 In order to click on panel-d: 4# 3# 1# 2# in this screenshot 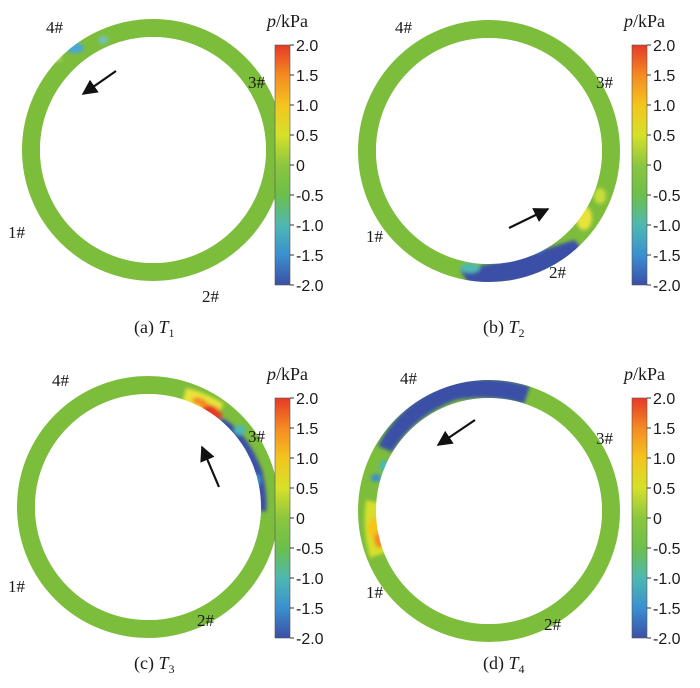, I will do `click(489, 505)`.